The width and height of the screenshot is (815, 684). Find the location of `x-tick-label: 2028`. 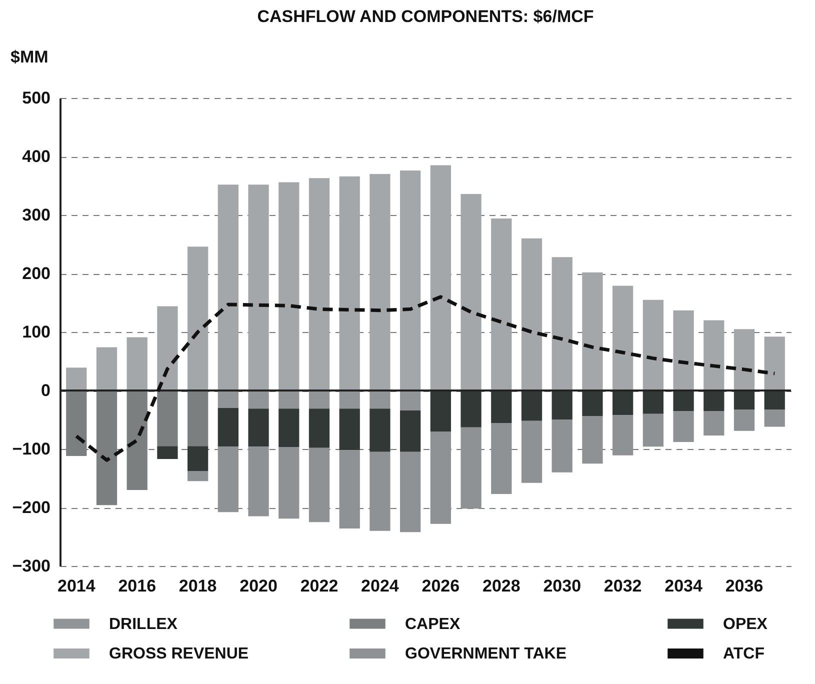

x-tick-label: 2028 is located at coordinates (501, 586).